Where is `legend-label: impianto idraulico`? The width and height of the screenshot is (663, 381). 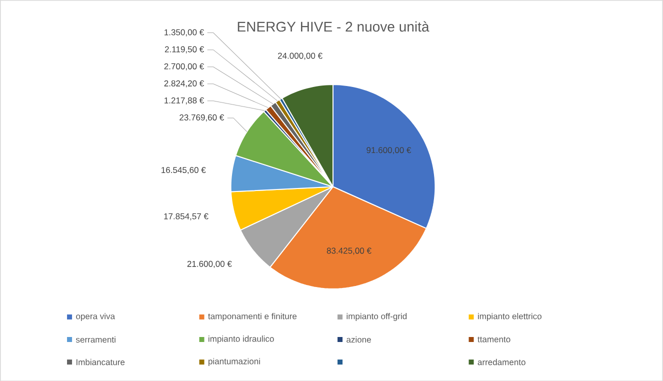 legend-label: impianto idraulico is located at coordinates (241, 339).